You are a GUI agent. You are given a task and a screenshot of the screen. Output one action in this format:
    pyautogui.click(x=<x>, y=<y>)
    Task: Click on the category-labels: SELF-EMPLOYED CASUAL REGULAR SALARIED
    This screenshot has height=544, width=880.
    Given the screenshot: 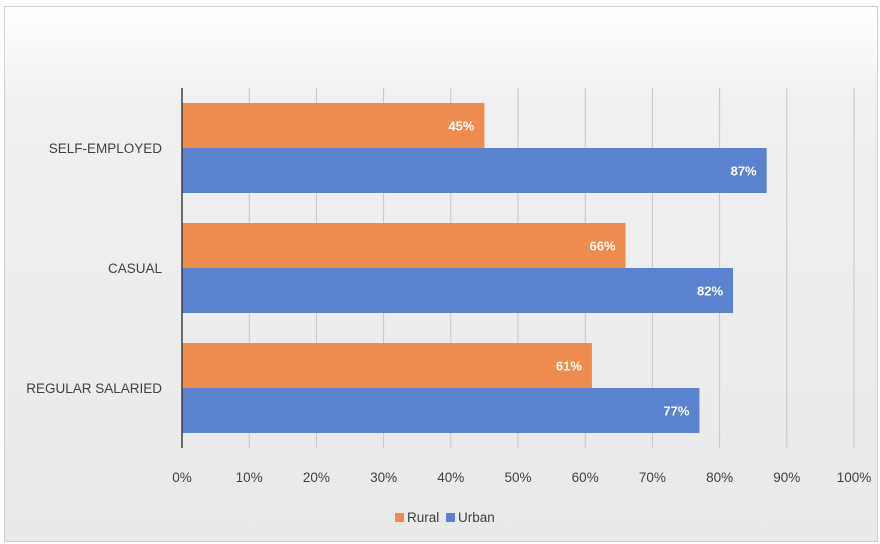 What is the action you would take?
    pyautogui.click(x=94, y=268)
    